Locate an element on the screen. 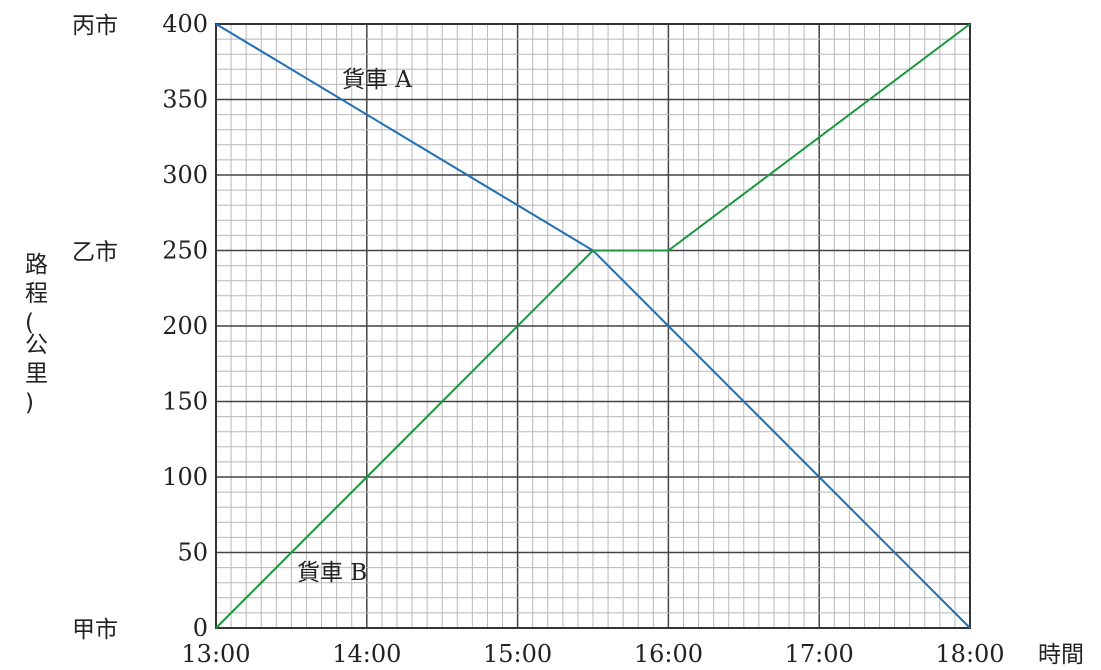 The width and height of the screenshot is (1101, 670). x-tick-label: 18:00 is located at coordinates (969, 654).